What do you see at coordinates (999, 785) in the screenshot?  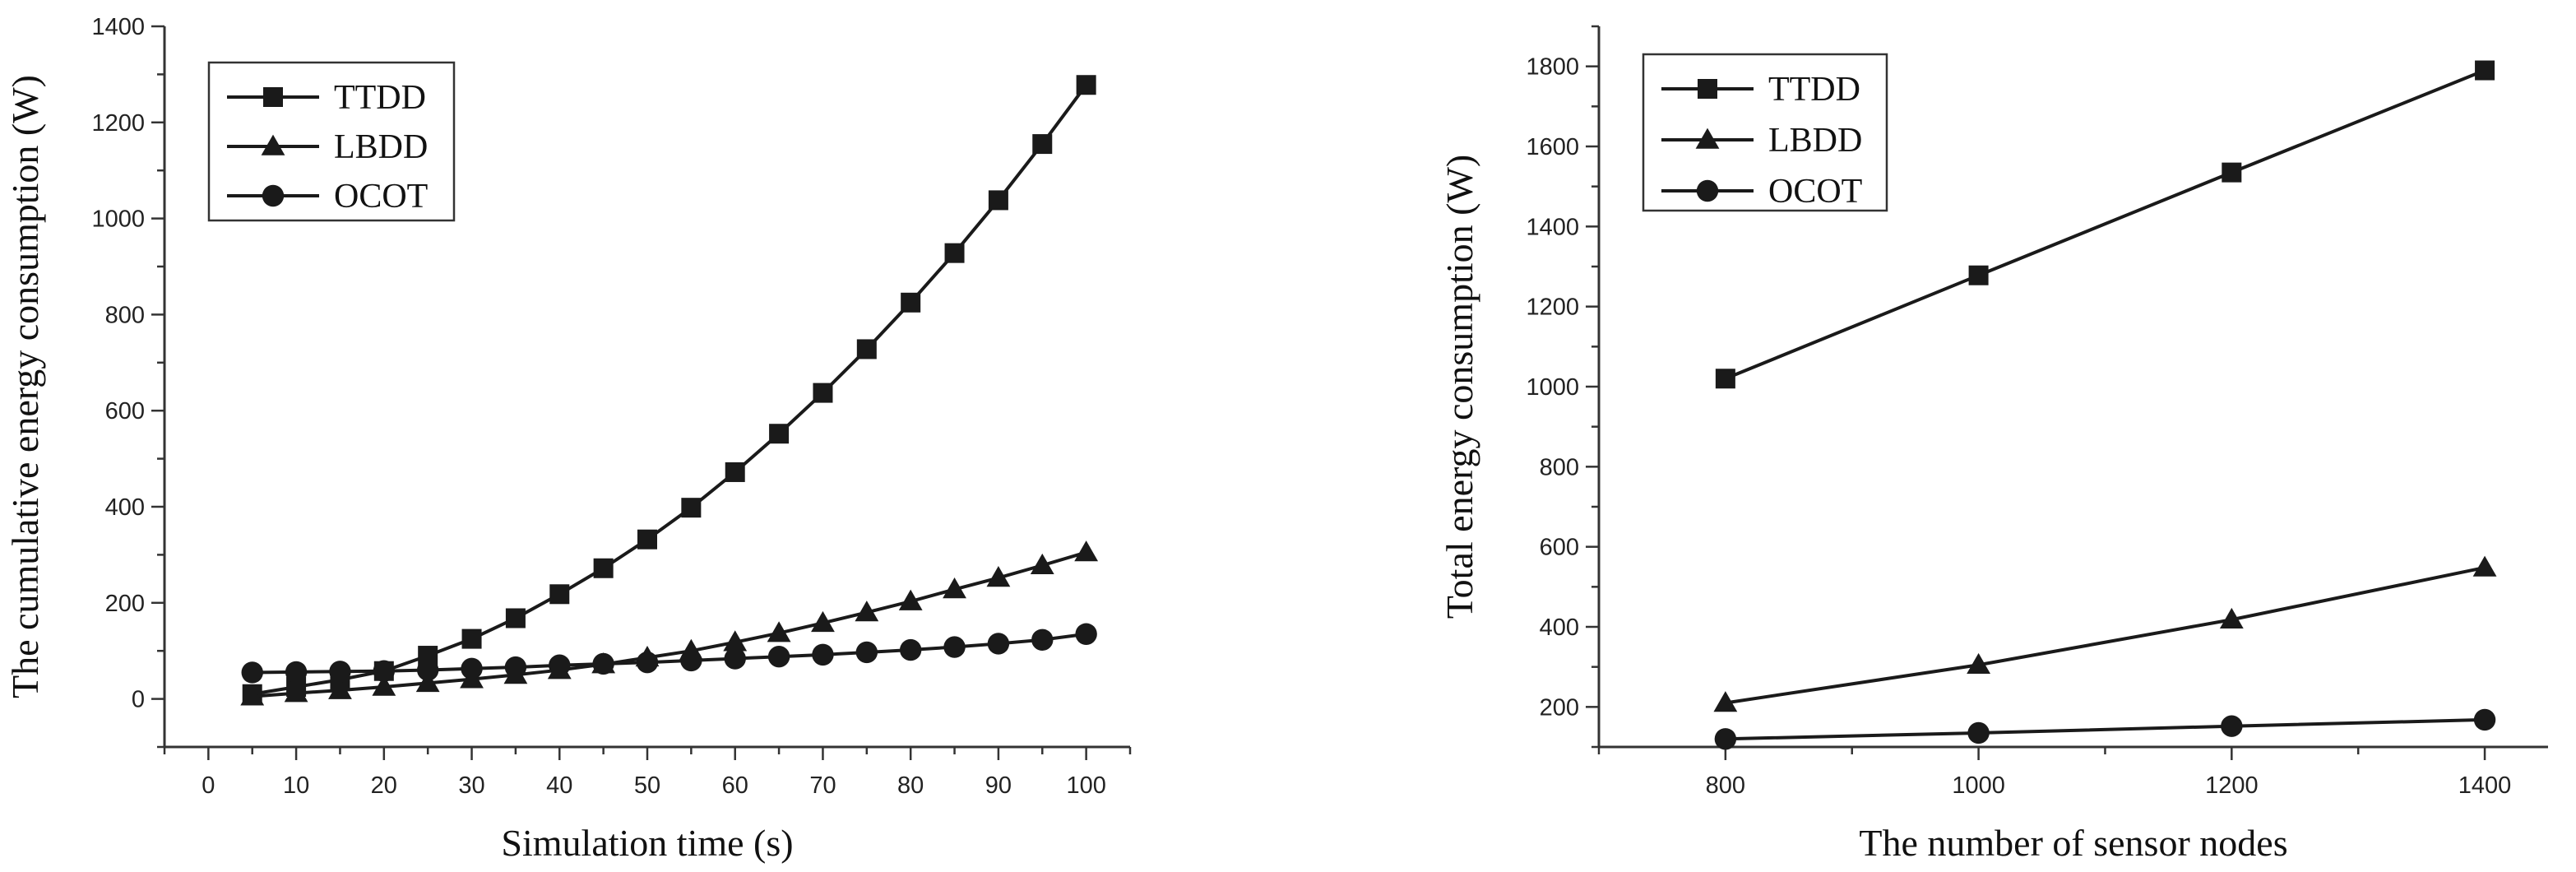 I see `x-tick-label: 90` at bounding box center [999, 785].